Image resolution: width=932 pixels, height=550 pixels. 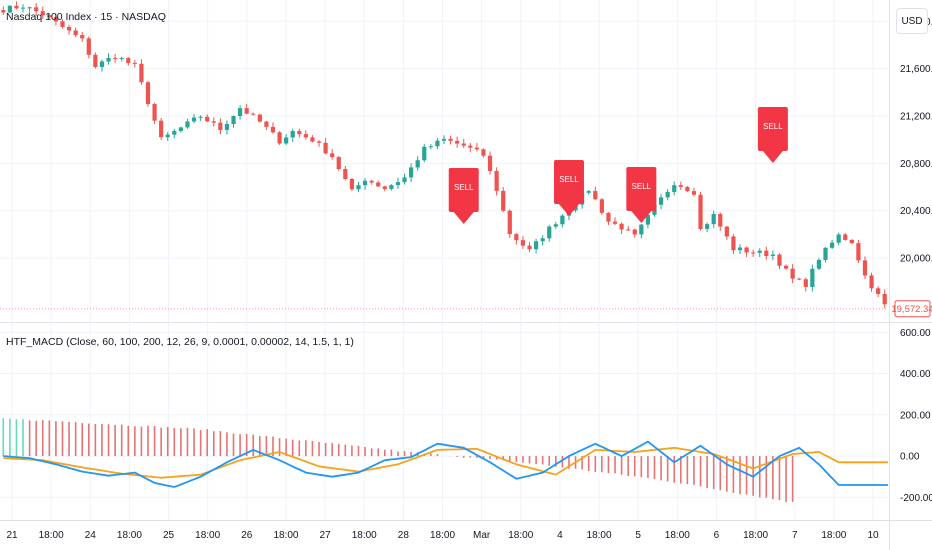 I want to click on price-tick-label: 20,800.00, so click(x=916, y=164).